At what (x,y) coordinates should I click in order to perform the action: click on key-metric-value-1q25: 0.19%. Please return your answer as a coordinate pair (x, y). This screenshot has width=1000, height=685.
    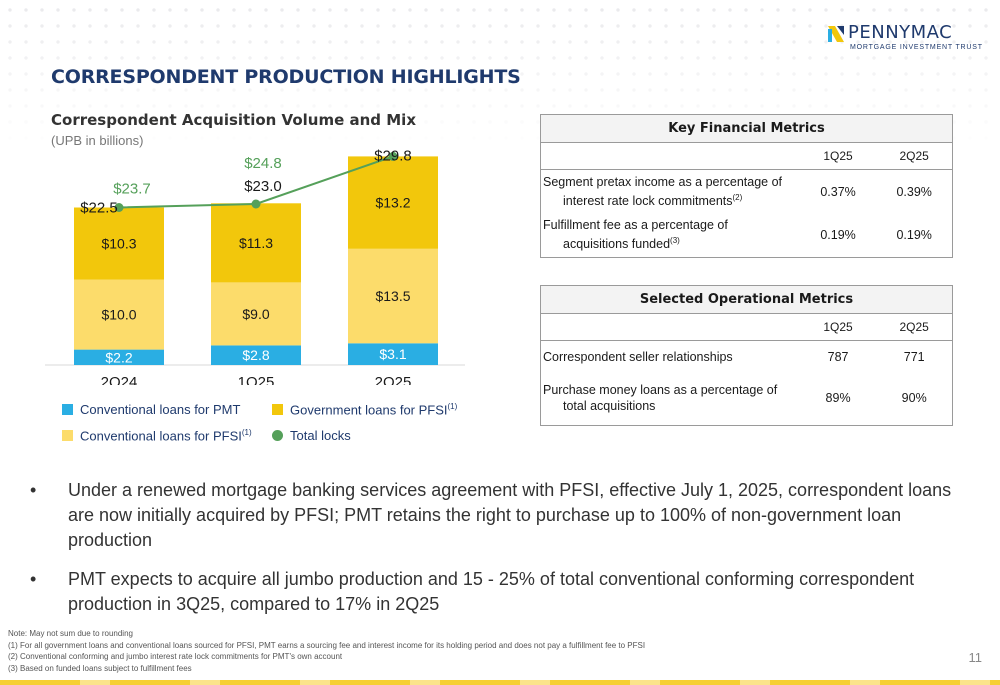
    Looking at the image, I should click on (838, 235).